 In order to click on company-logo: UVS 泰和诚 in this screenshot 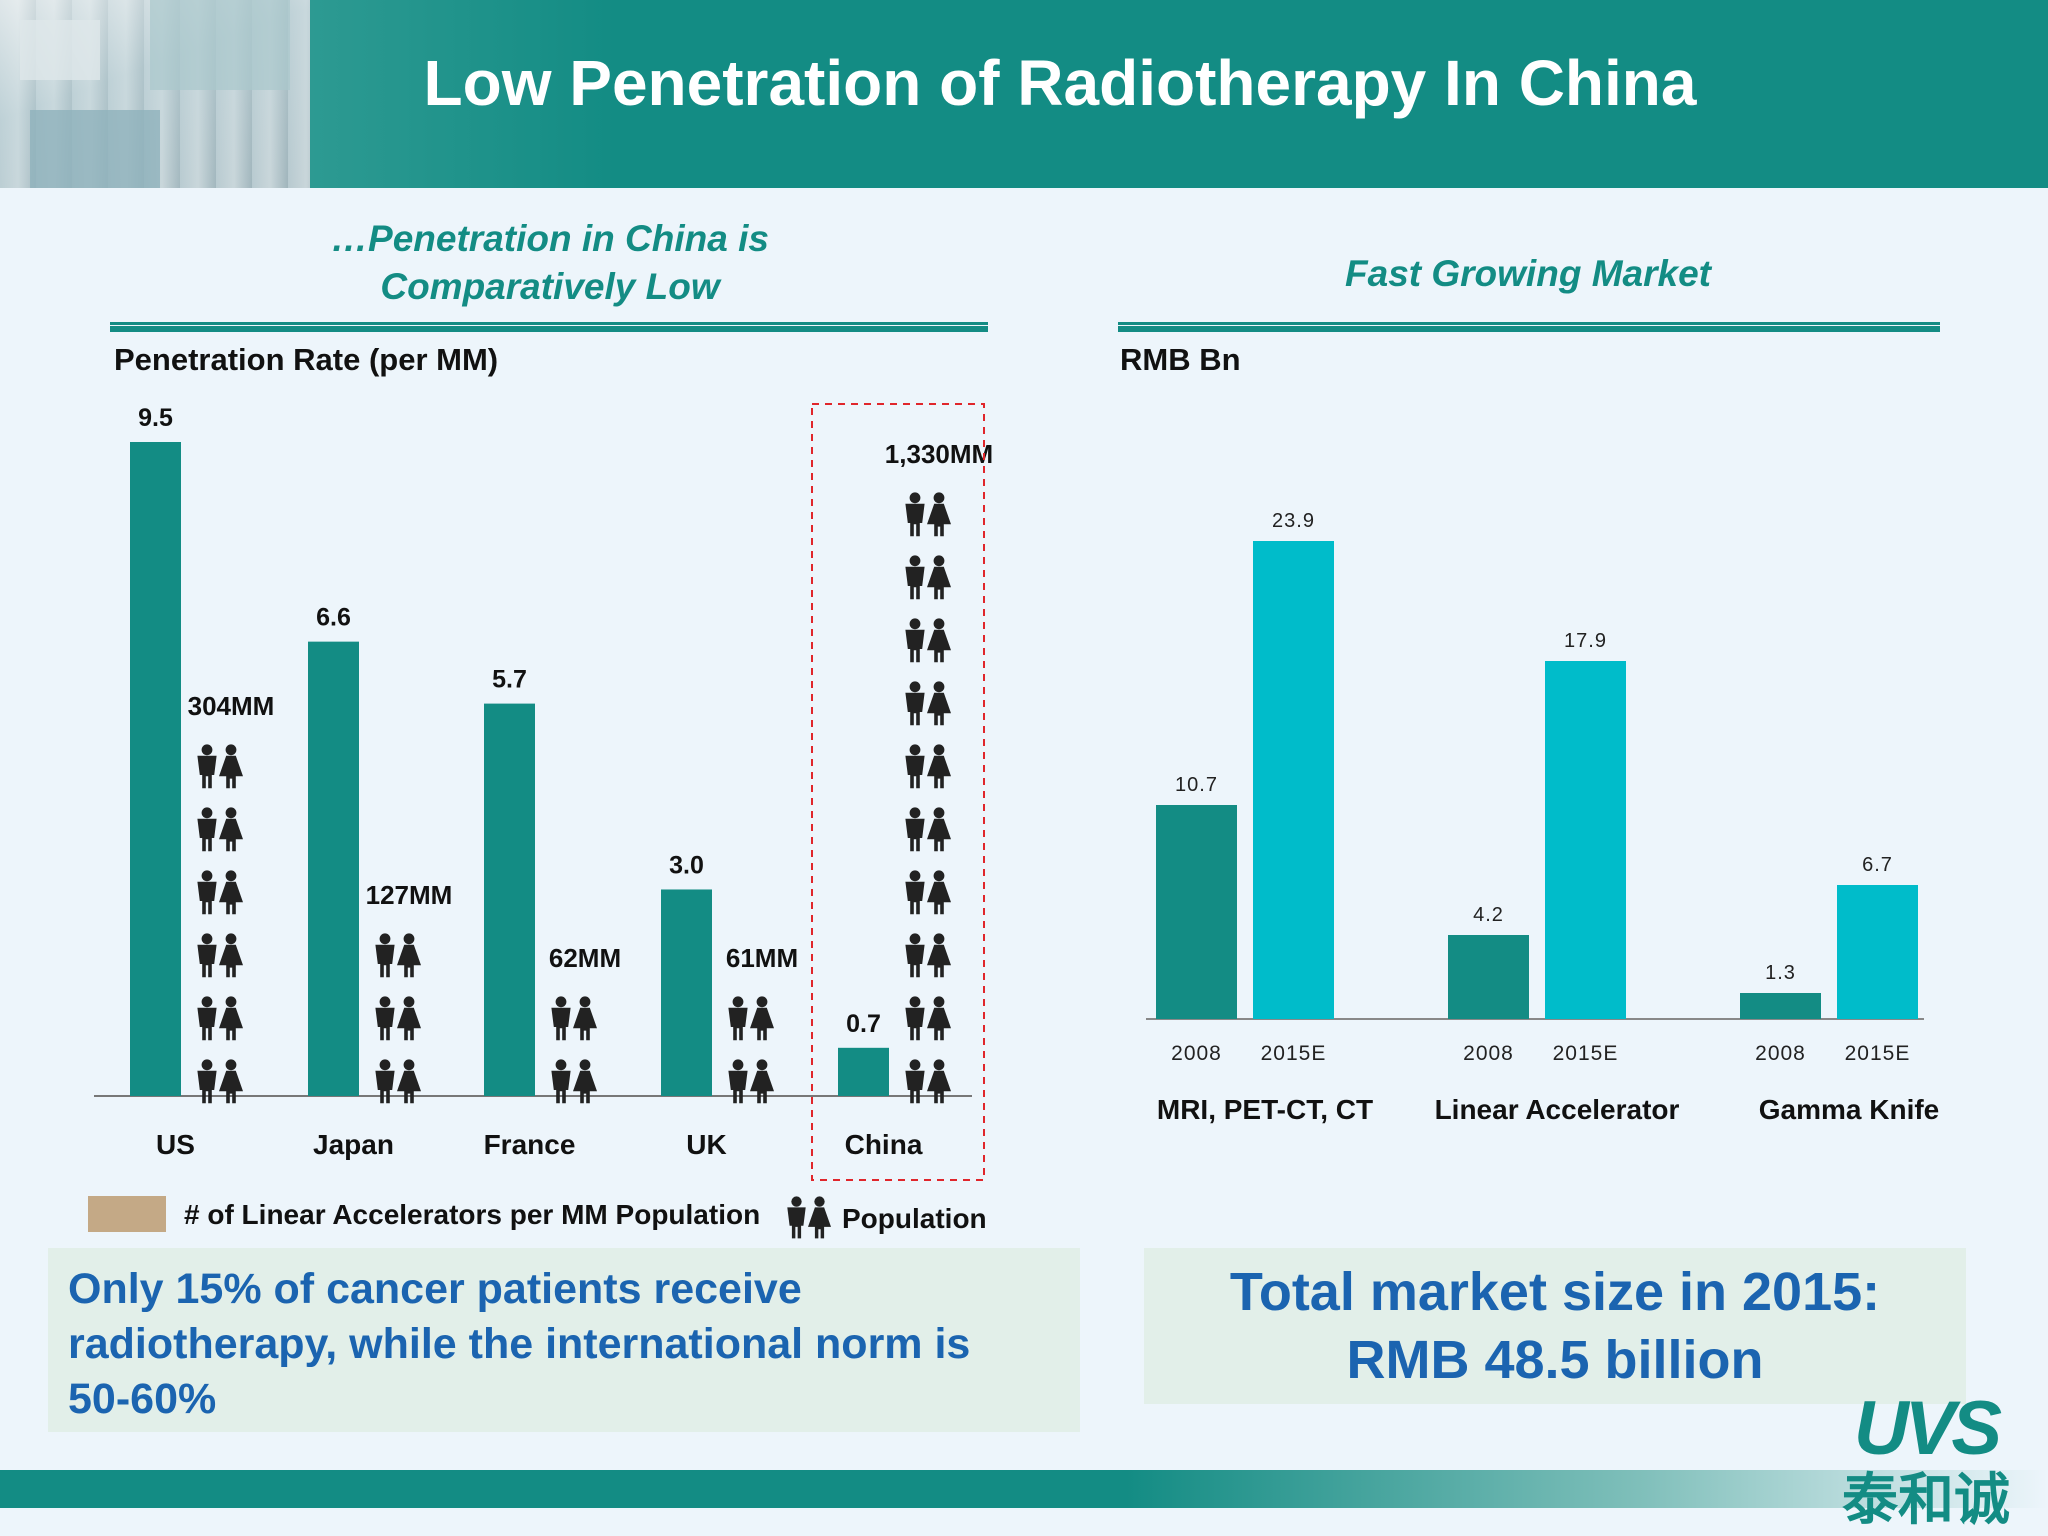, I will do `click(1926, 1461)`.